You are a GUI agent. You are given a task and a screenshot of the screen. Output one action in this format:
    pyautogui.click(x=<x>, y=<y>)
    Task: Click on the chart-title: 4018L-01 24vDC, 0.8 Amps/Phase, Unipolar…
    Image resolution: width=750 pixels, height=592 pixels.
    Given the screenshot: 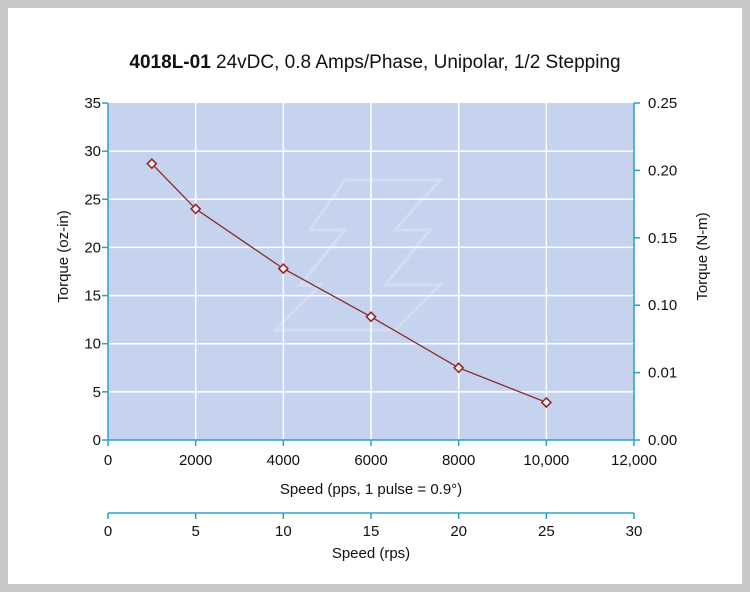 What is the action you would take?
    pyautogui.click(x=375, y=63)
    